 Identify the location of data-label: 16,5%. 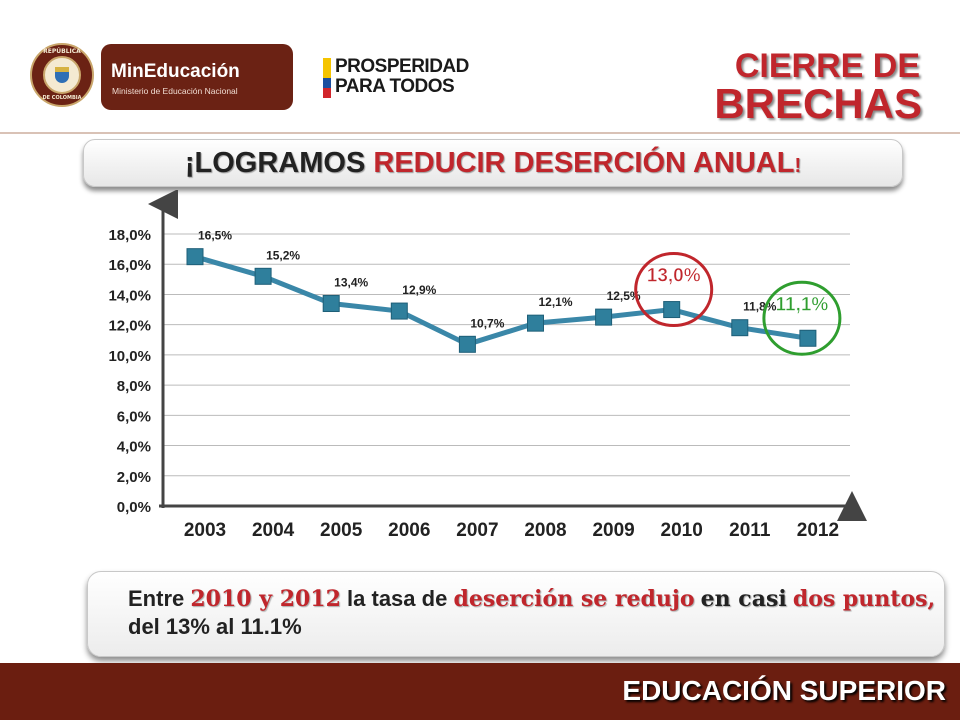
(215, 236).